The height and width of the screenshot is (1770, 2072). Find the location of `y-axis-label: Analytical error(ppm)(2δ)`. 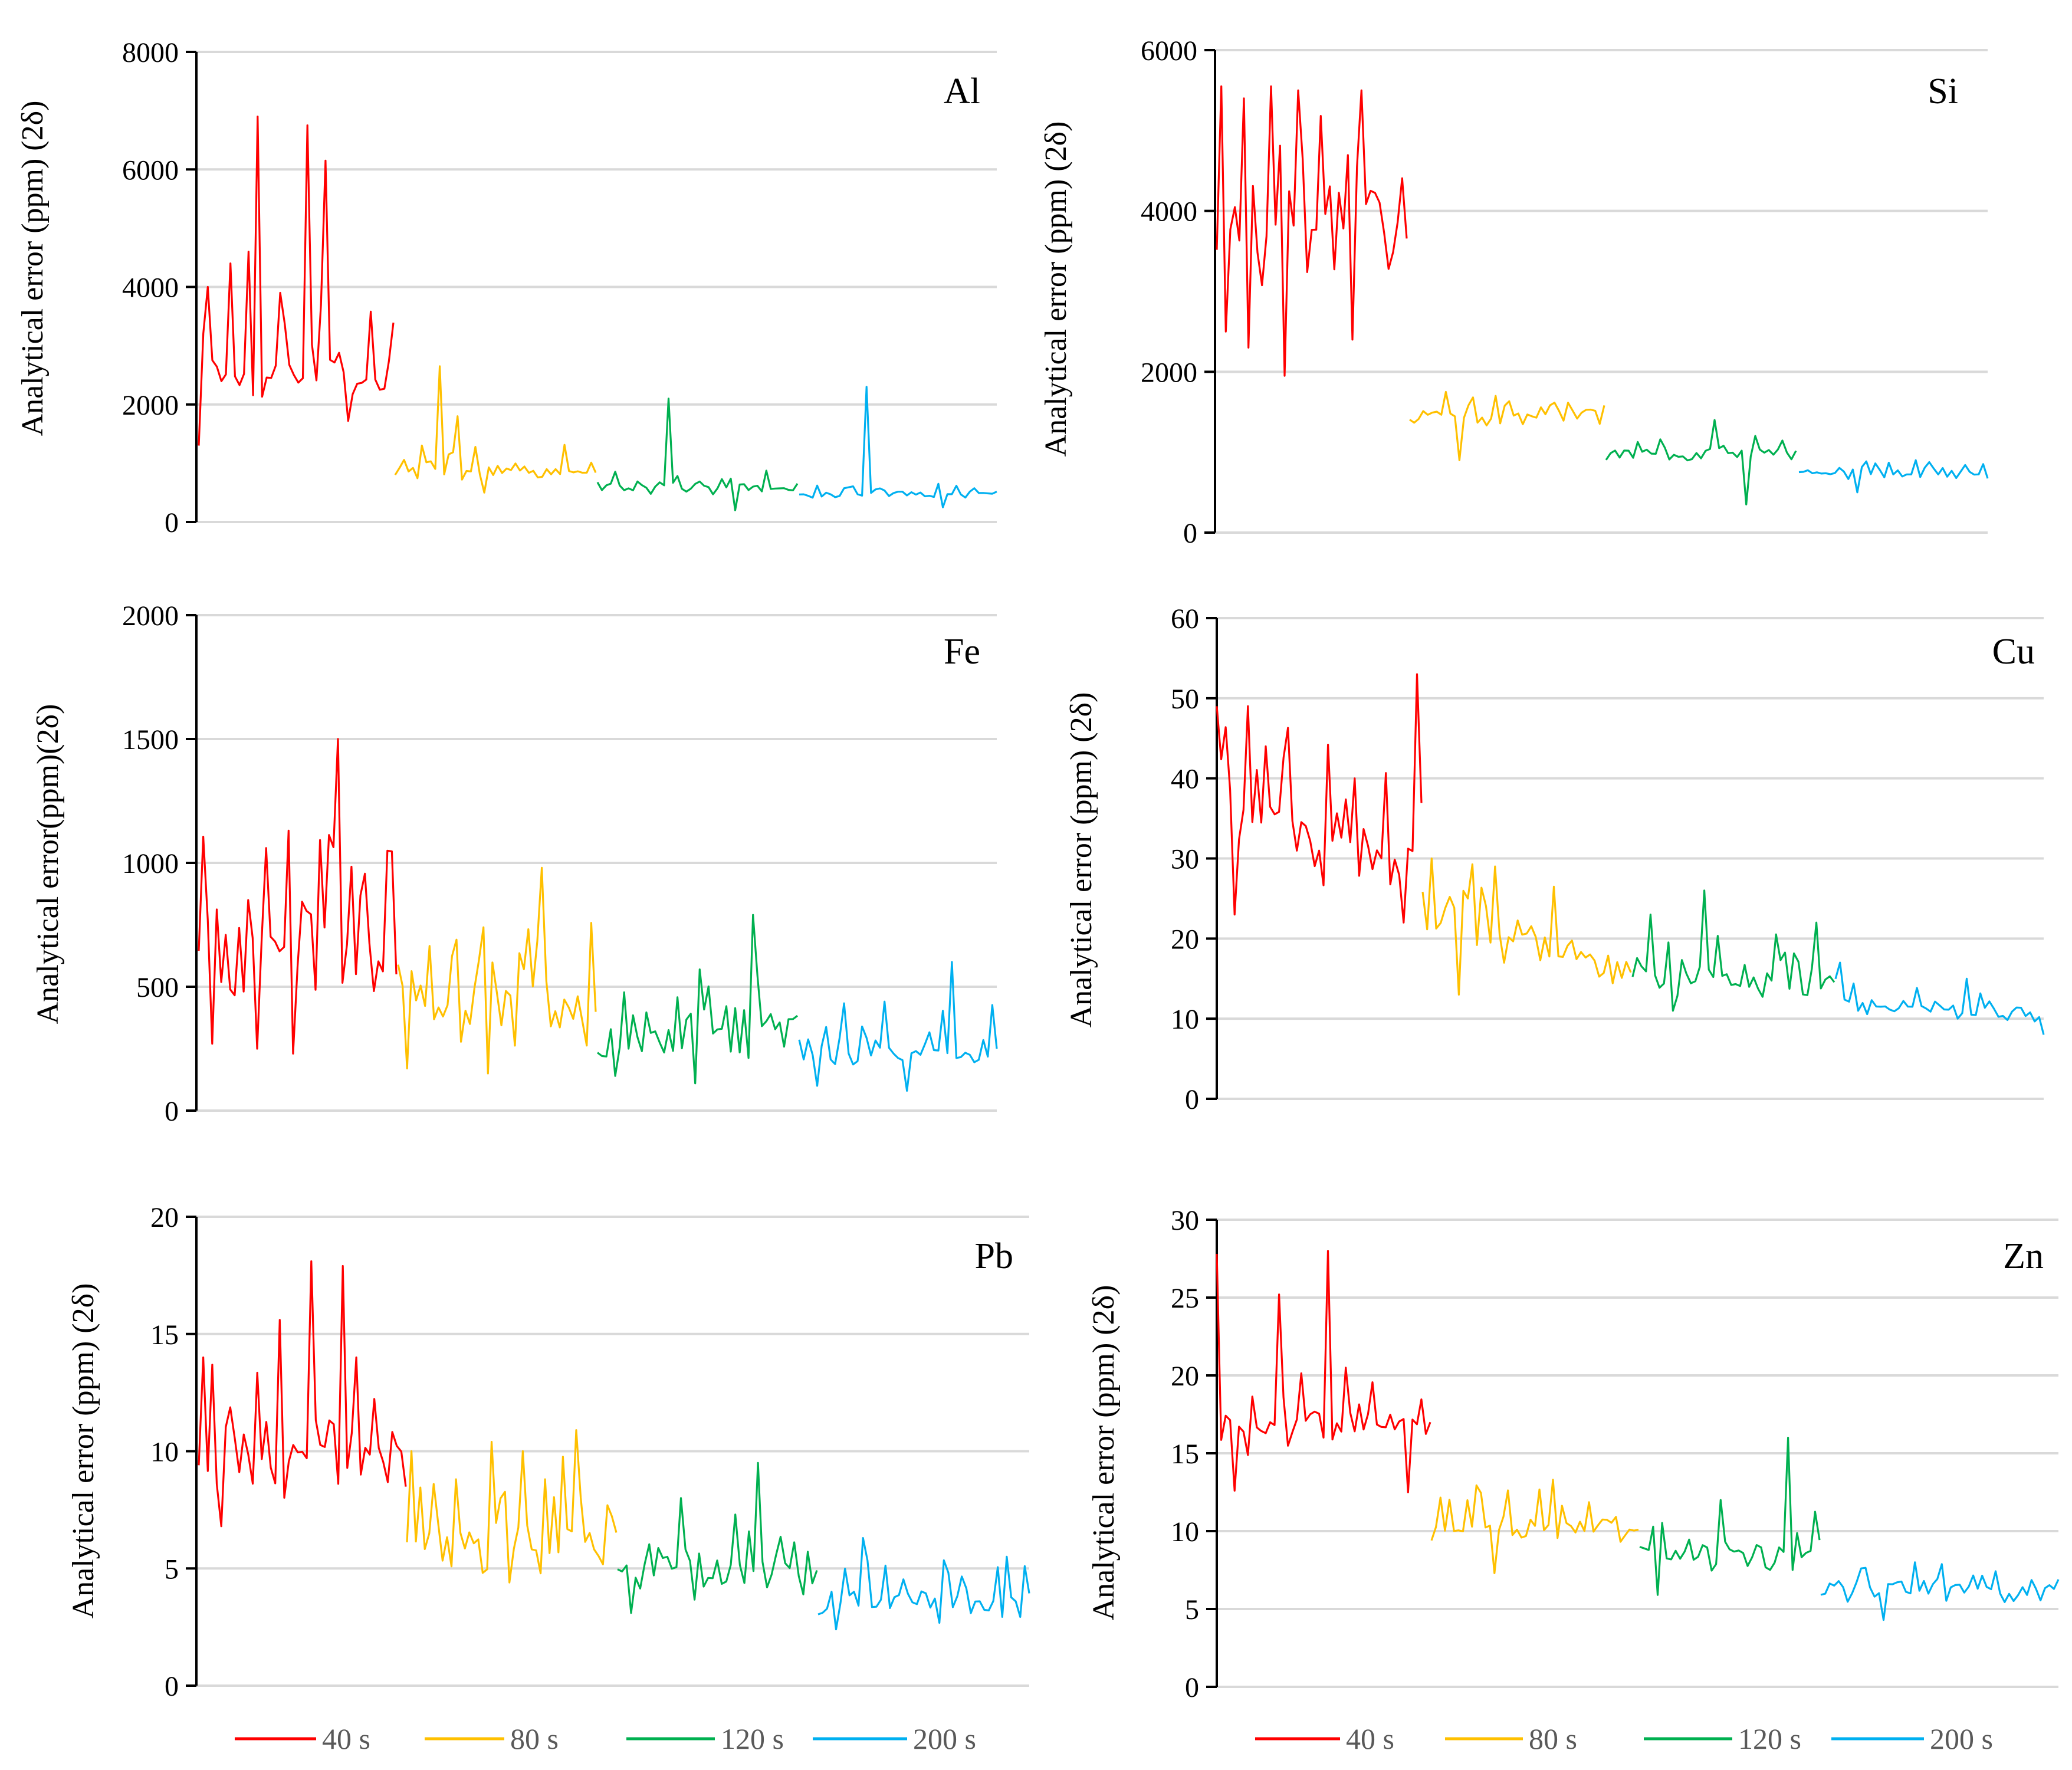

y-axis-label: Analytical error(ppm)(2δ) is located at coordinates (48, 864).